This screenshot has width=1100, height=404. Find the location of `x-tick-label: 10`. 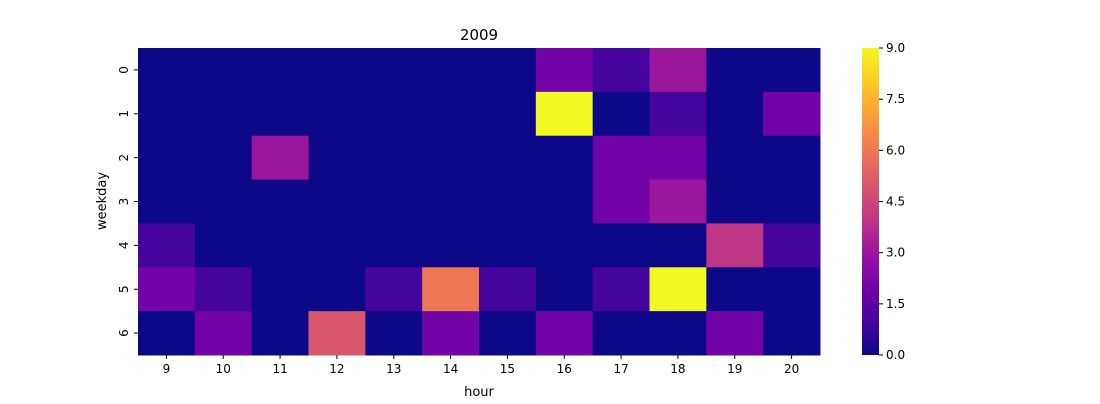

x-tick-label: 10 is located at coordinates (223, 369).